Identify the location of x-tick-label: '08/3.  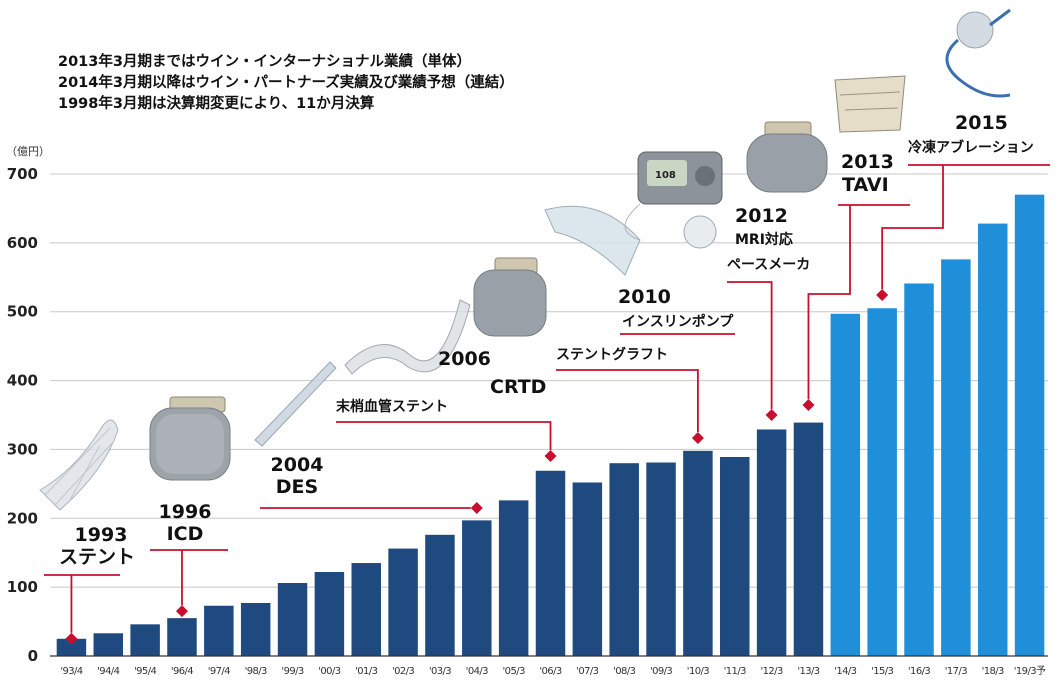
(624, 671).